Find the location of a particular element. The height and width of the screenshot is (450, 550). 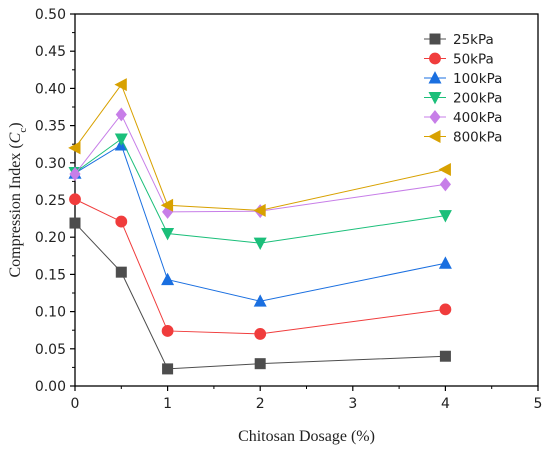

legend-item: 200kPa is located at coordinates (463, 99).